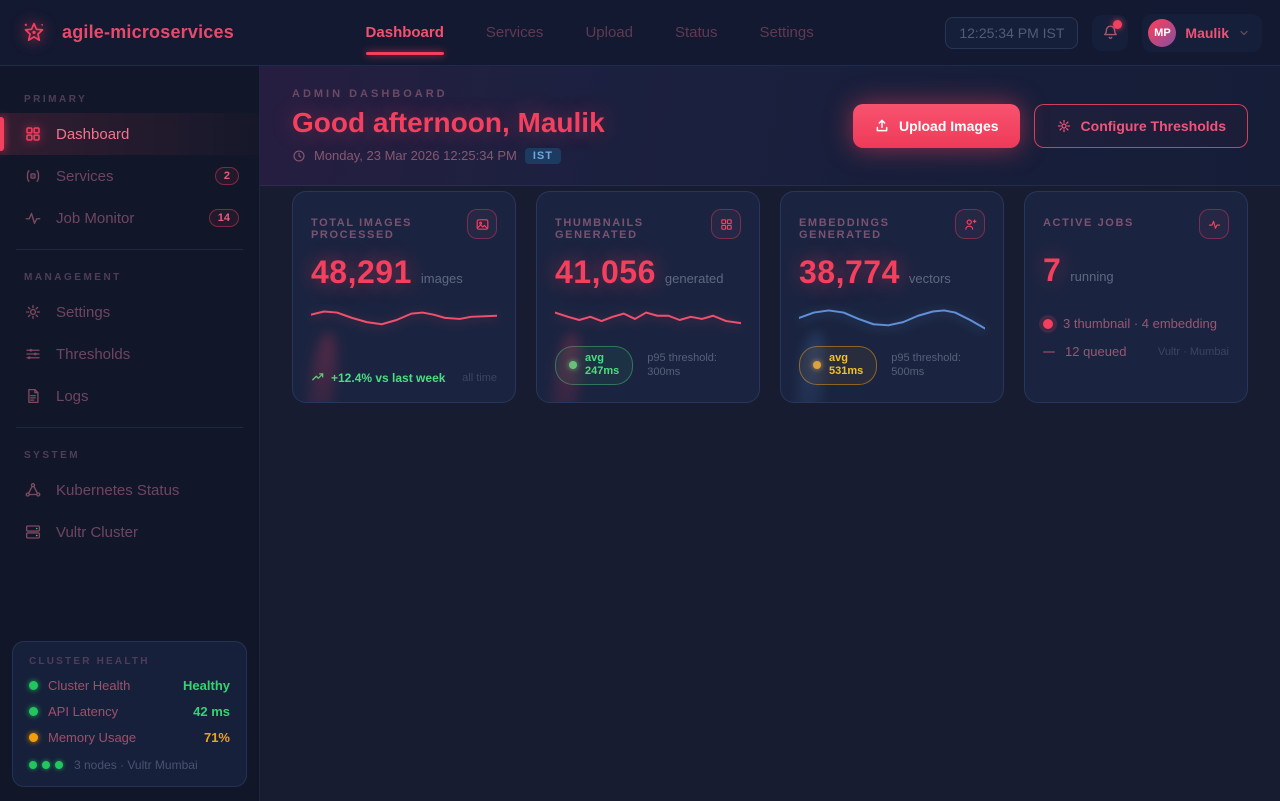 Image resolution: width=1280 pixels, height=801 pixels. I want to click on job-breakdown-row: 3 thumbnail · 4 embedding, so click(1136, 323).